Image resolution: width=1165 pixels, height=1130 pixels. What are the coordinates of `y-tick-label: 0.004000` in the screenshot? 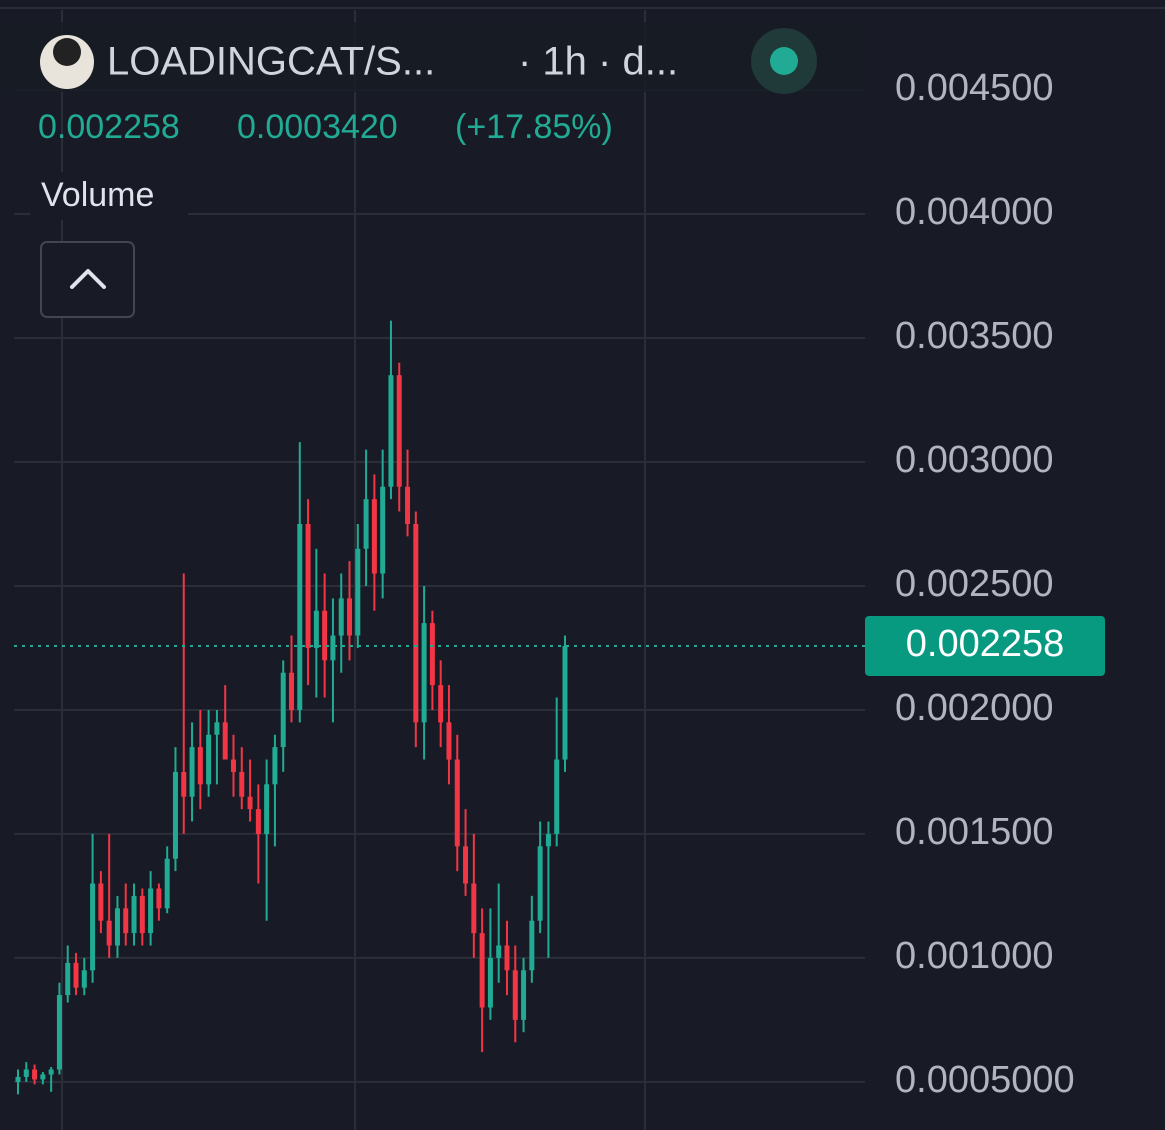 It's located at (974, 212).